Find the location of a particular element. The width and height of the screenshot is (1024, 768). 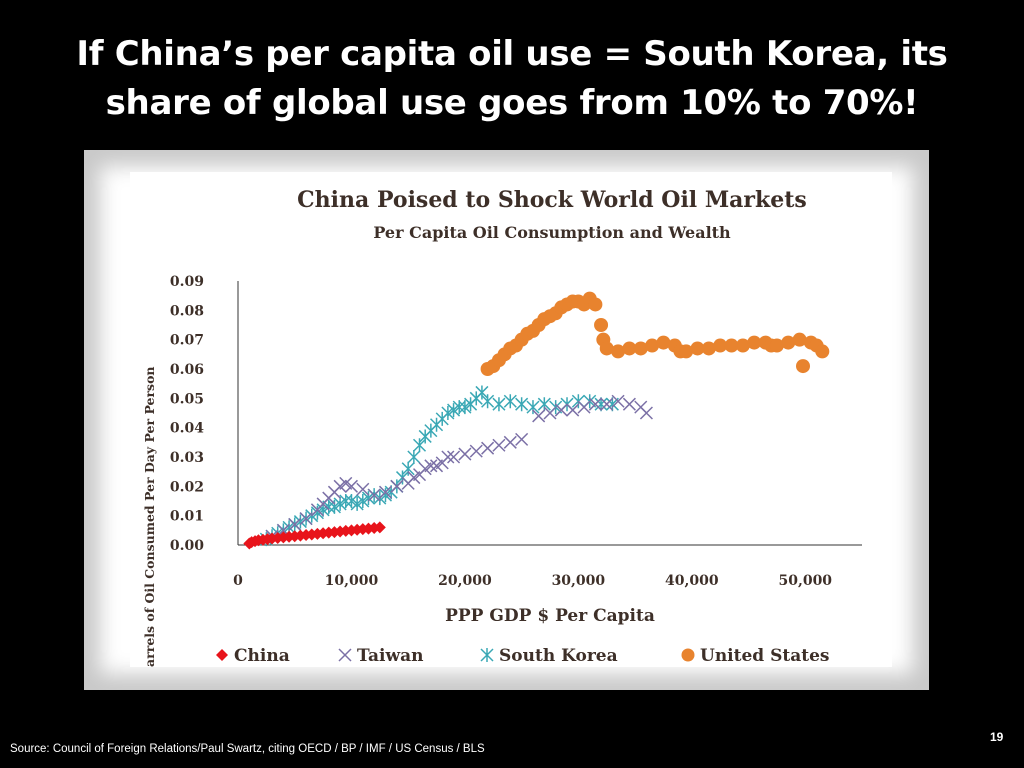

series-united-states is located at coordinates (655, 333).